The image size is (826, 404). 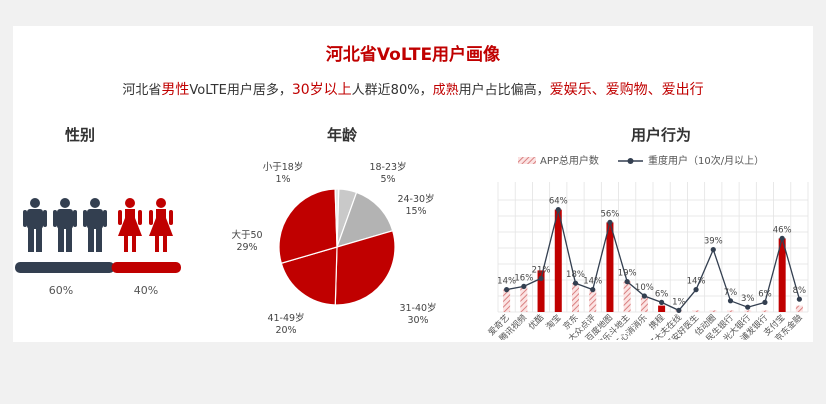 What do you see at coordinates (415, 211) in the screenshot?
I see `age-pct: 15%` at bounding box center [415, 211].